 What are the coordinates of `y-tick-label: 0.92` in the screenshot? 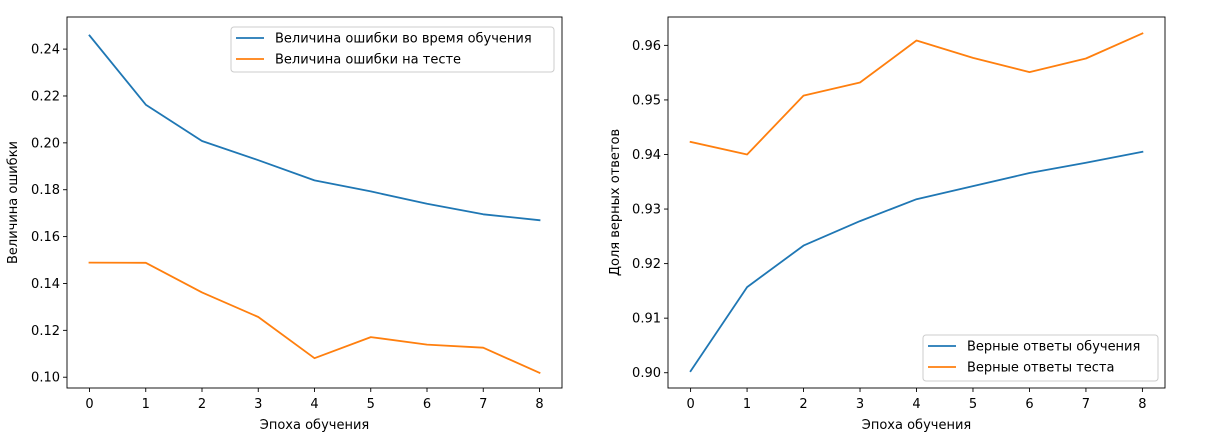 It's located at (646, 264).